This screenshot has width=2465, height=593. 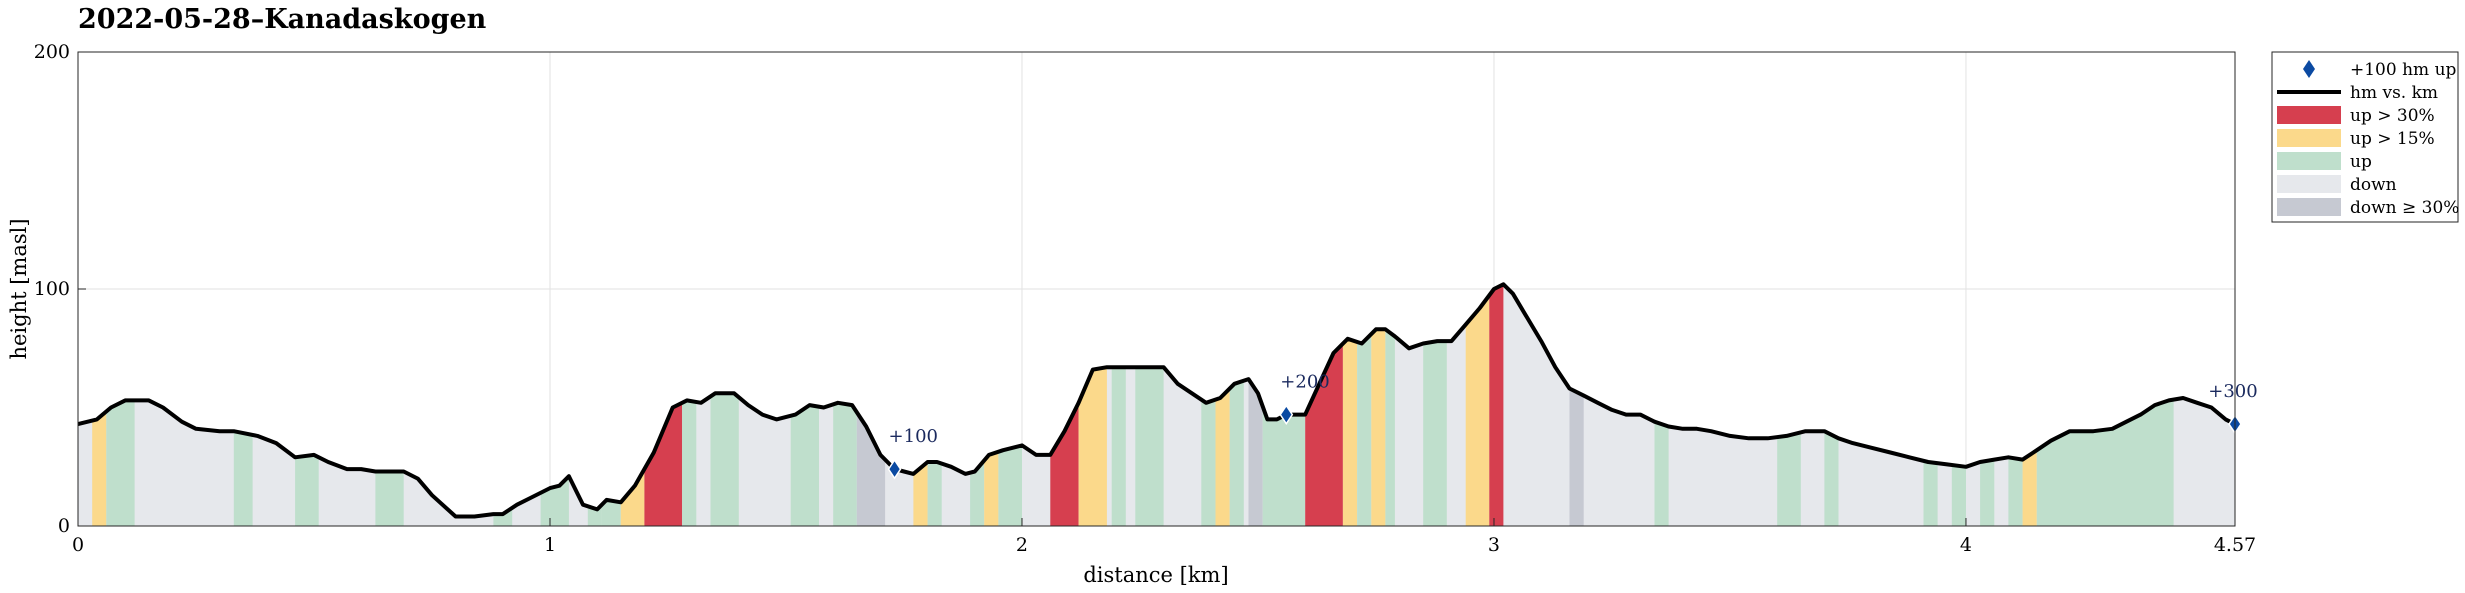 What do you see at coordinates (78, 545) in the screenshot?
I see `x-tick-label: 0` at bounding box center [78, 545].